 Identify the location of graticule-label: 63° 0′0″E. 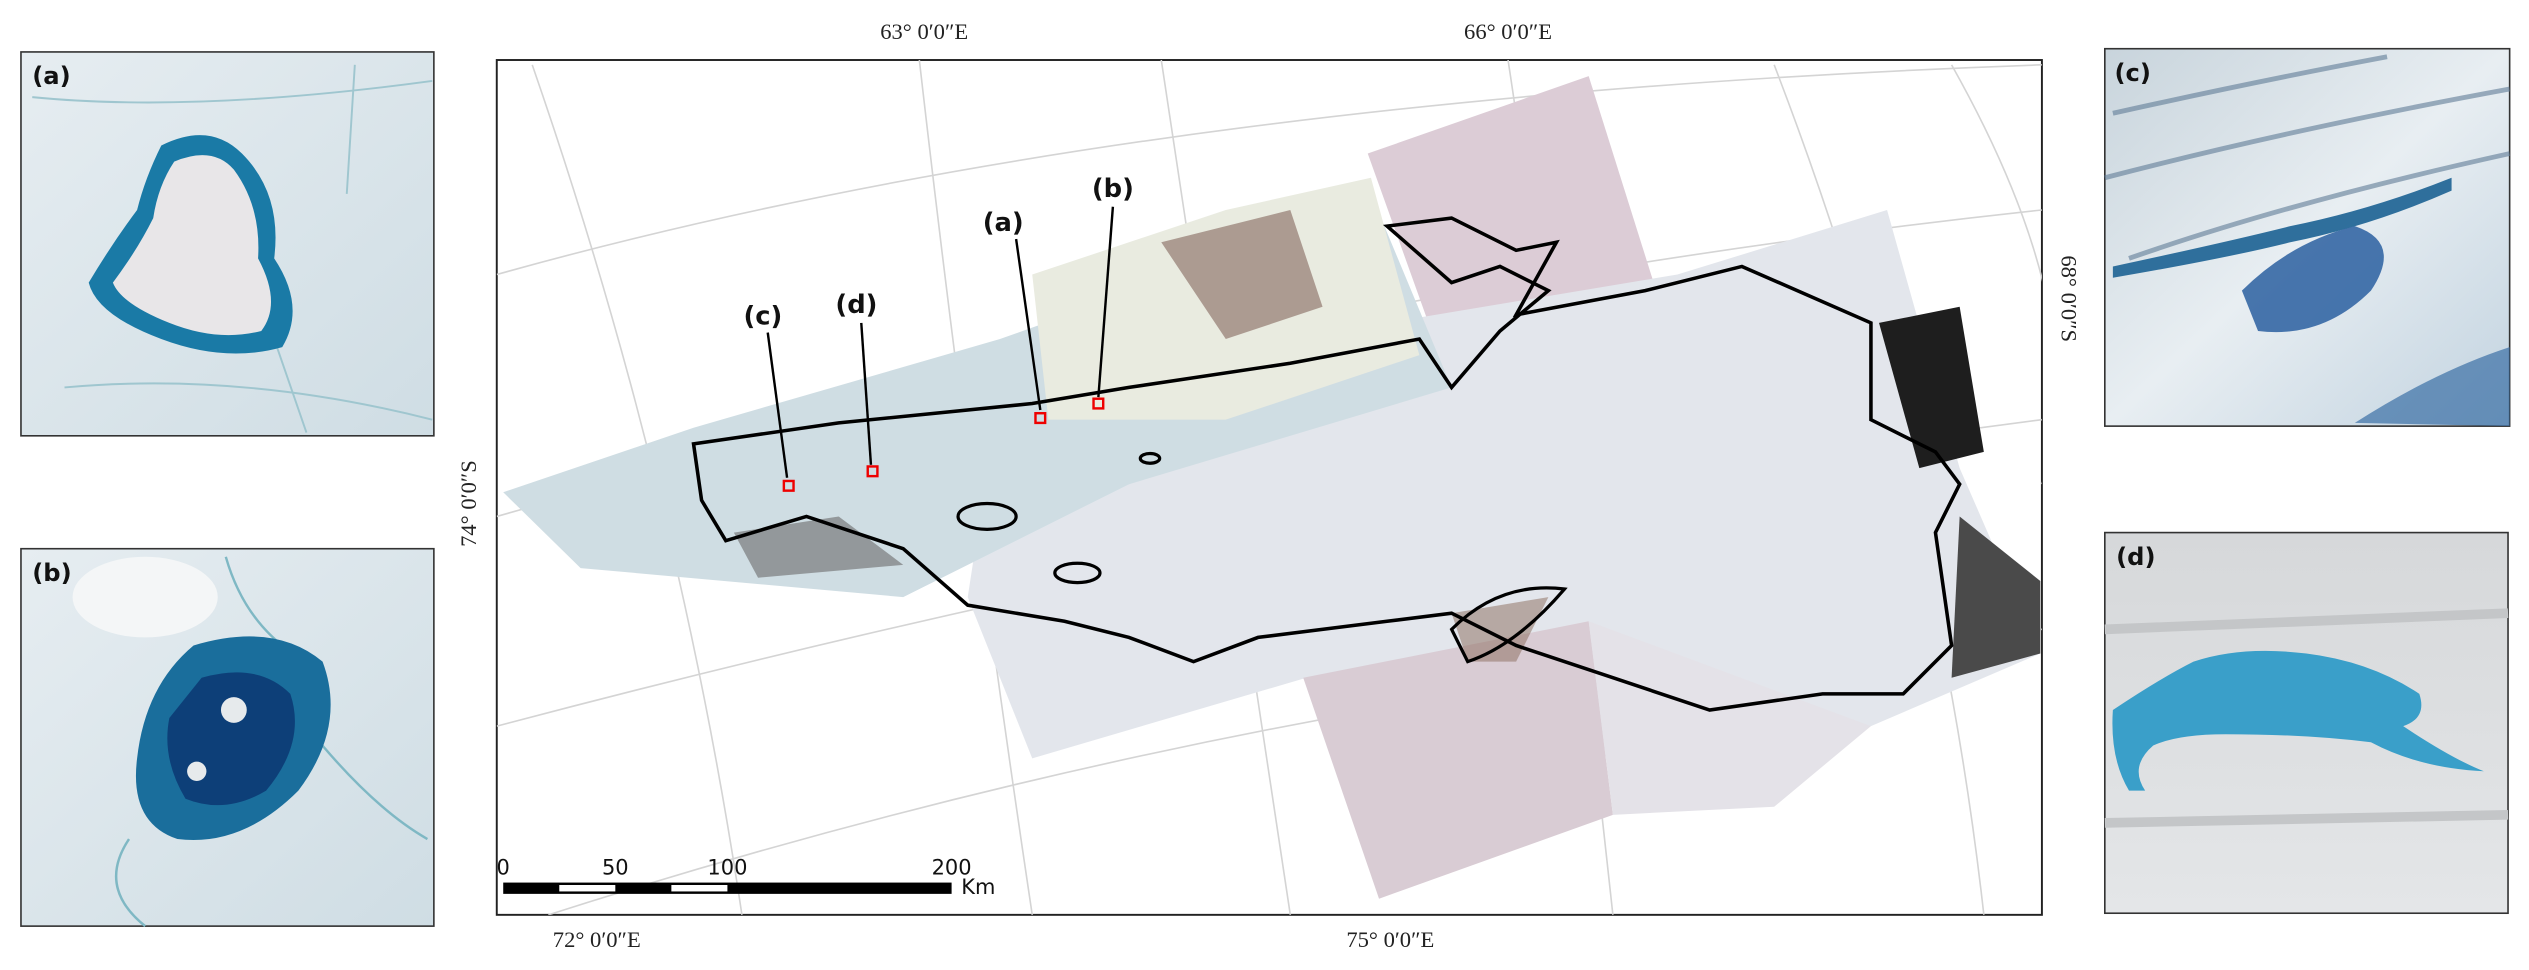
(924, 31).